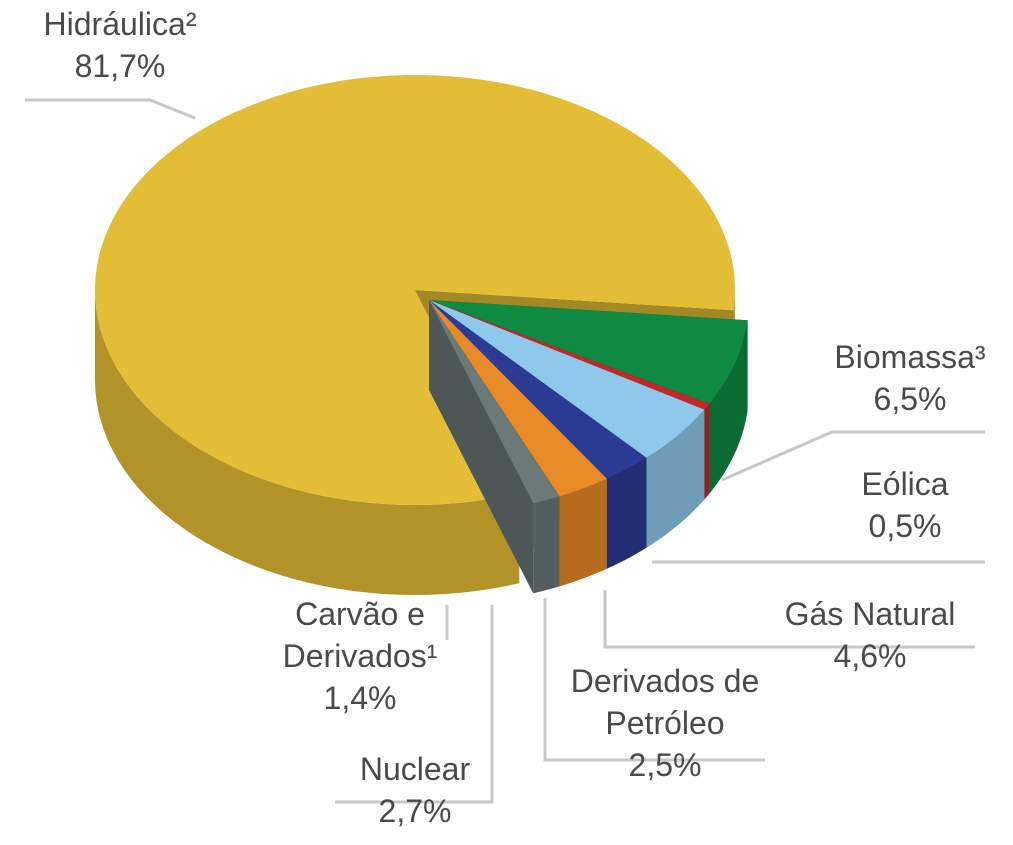 Image resolution: width=1013 pixels, height=845 pixels. I want to click on value-label: 4,6%, so click(870, 656).